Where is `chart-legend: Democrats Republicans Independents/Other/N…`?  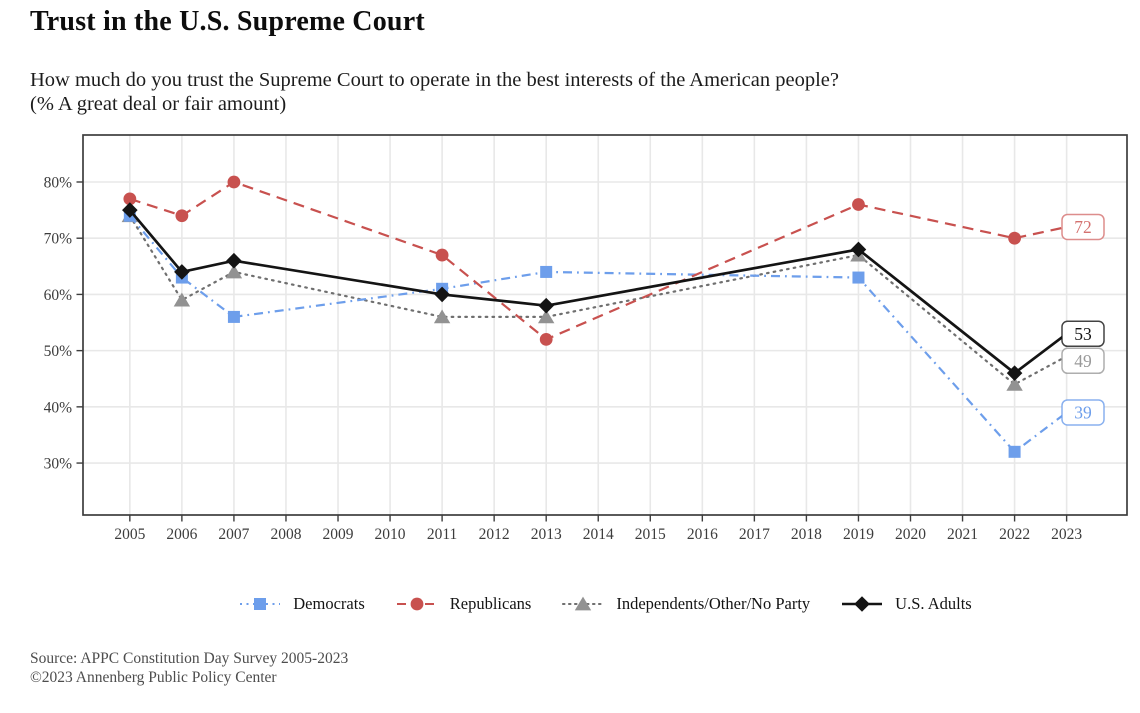 chart-legend: Democrats Republicans Independents/Other/N… is located at coordinates (570, 604).